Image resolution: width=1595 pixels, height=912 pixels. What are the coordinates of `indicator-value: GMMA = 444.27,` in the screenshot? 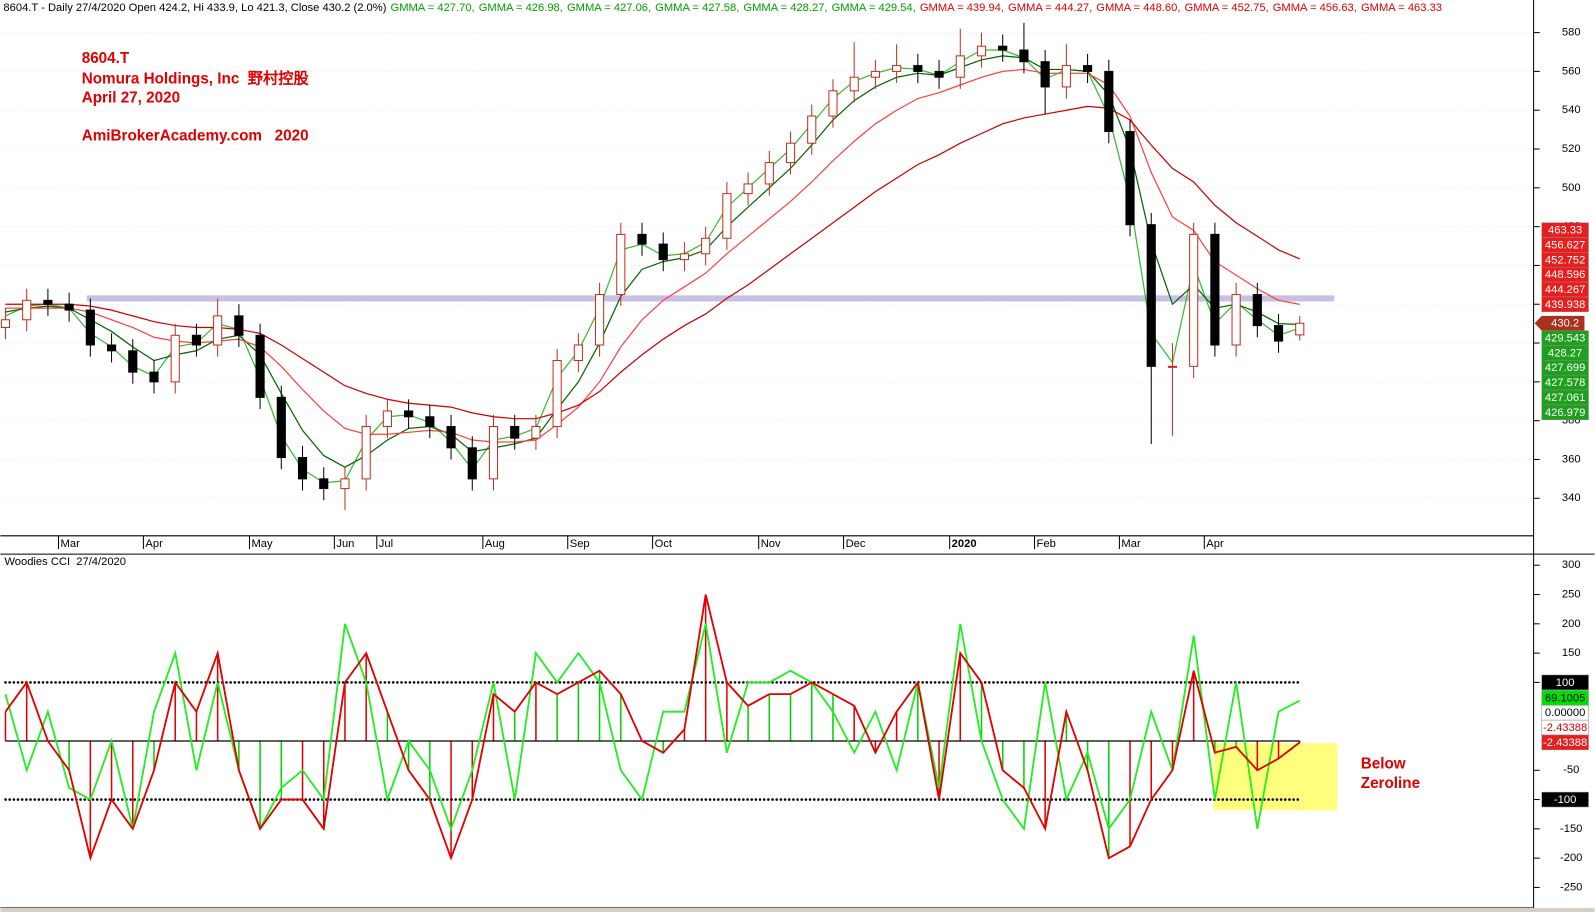 It's located at (1050, 8).